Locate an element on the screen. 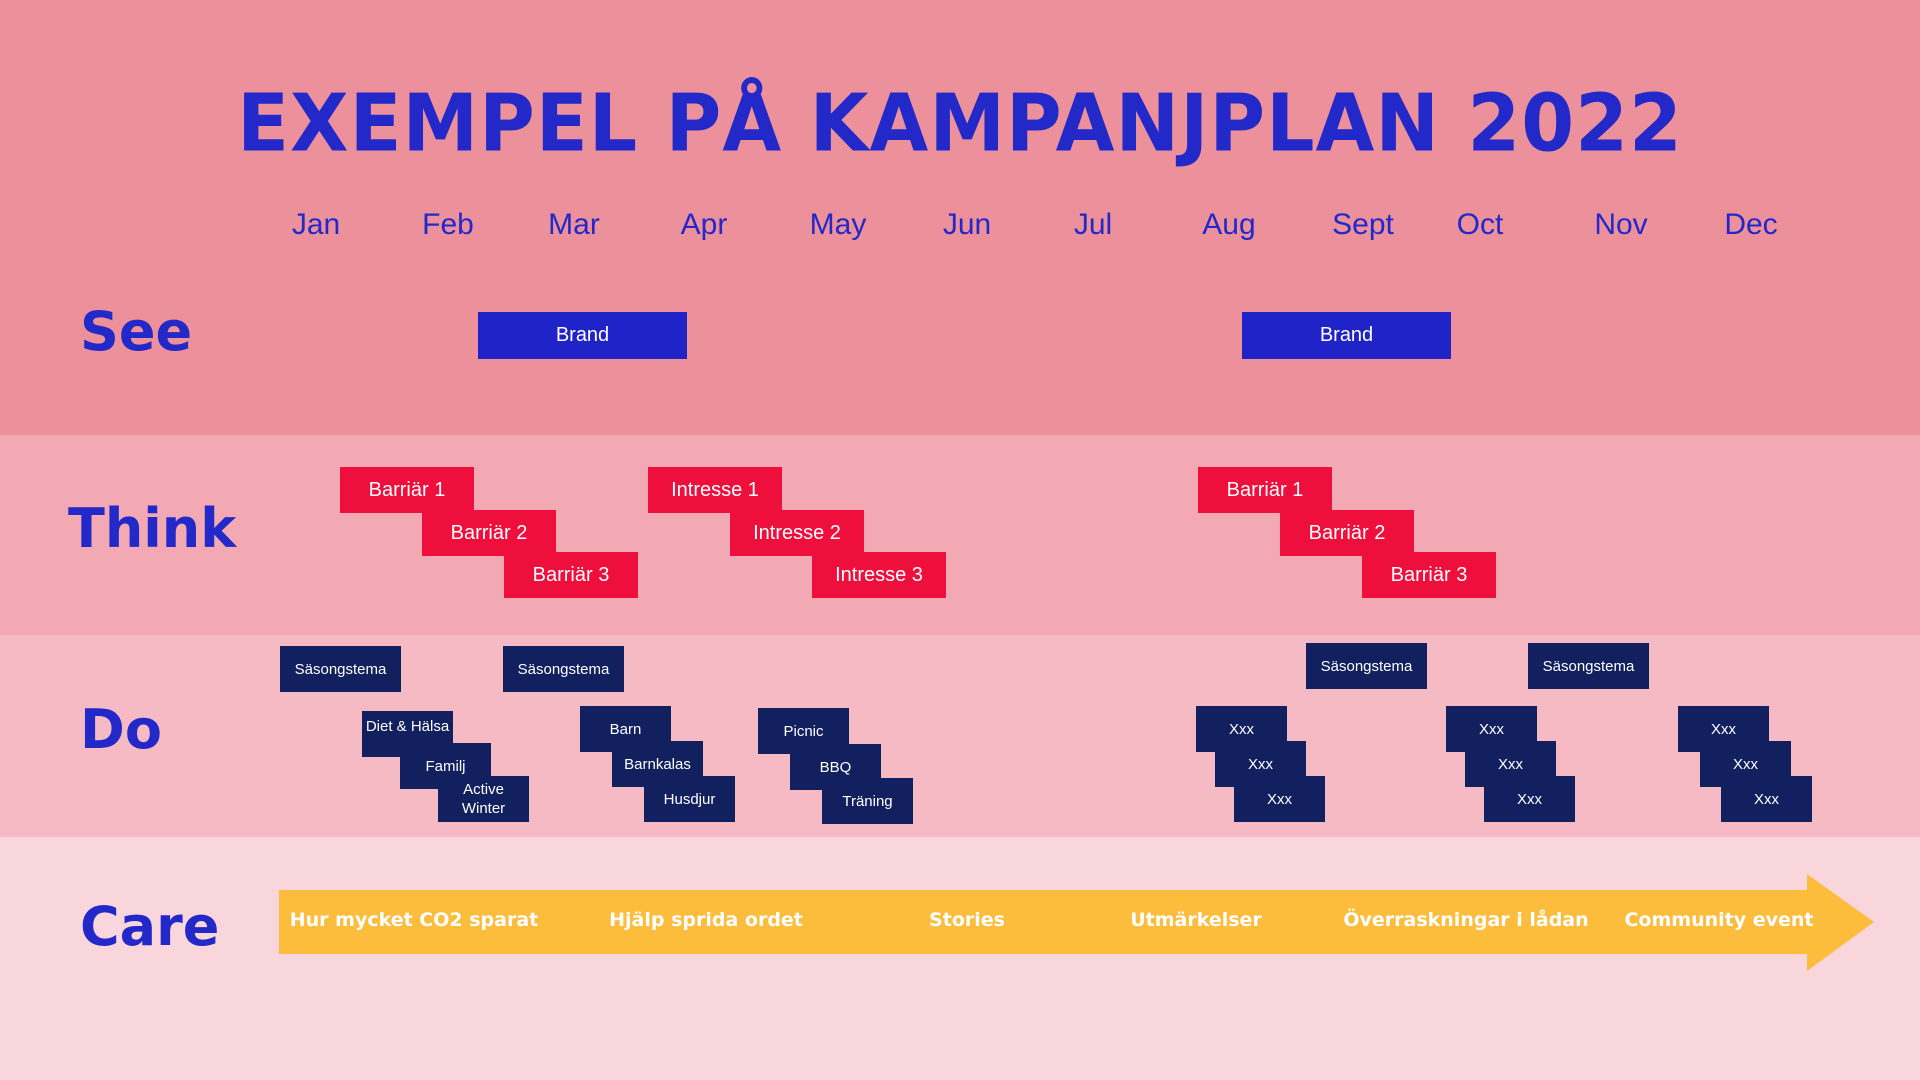  do-box: Husdjur is located at coordinates (689, 799).